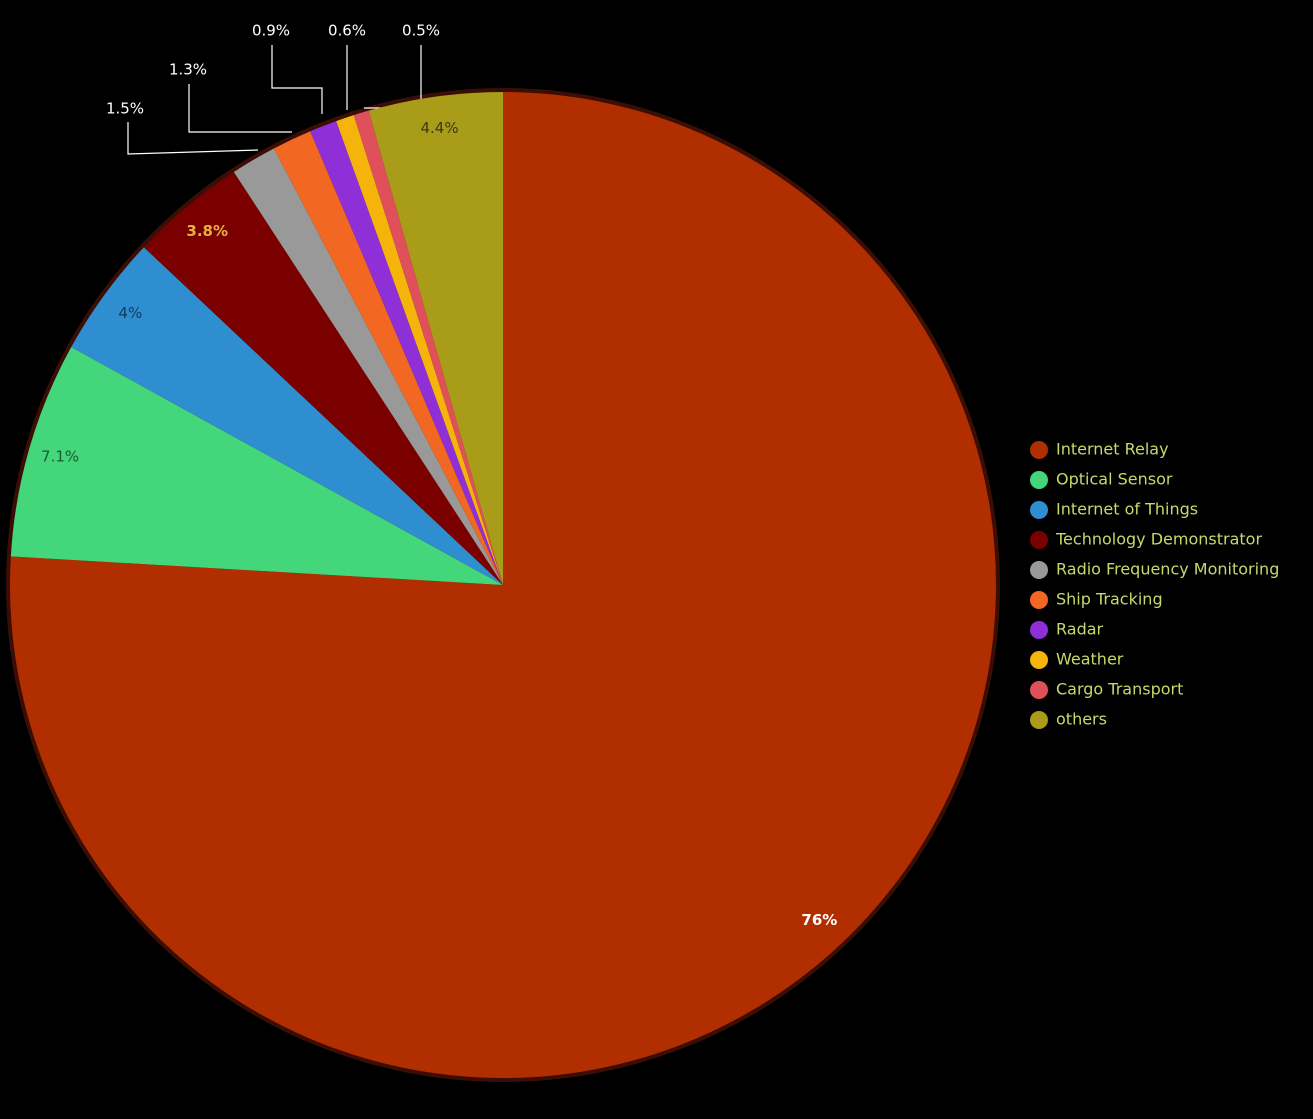 The height and width of the screenshot is (1119, 1313). I want to click on data-label: 7.1%, so click(60, 457).